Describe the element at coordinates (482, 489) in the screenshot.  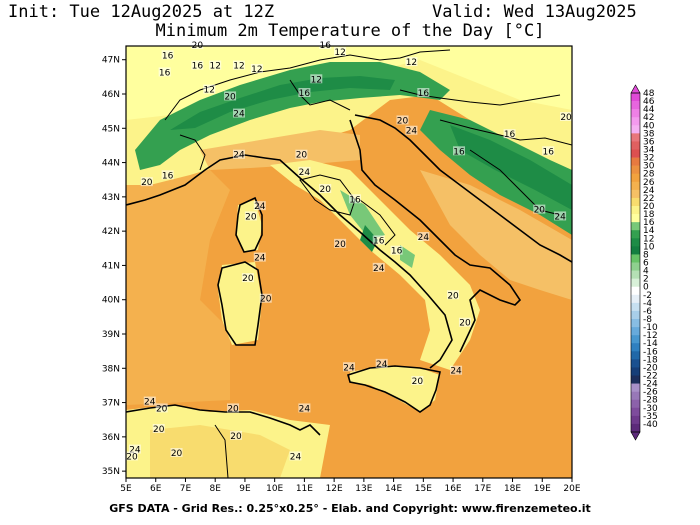
I see `lon-tick-label: 17E` at that location.